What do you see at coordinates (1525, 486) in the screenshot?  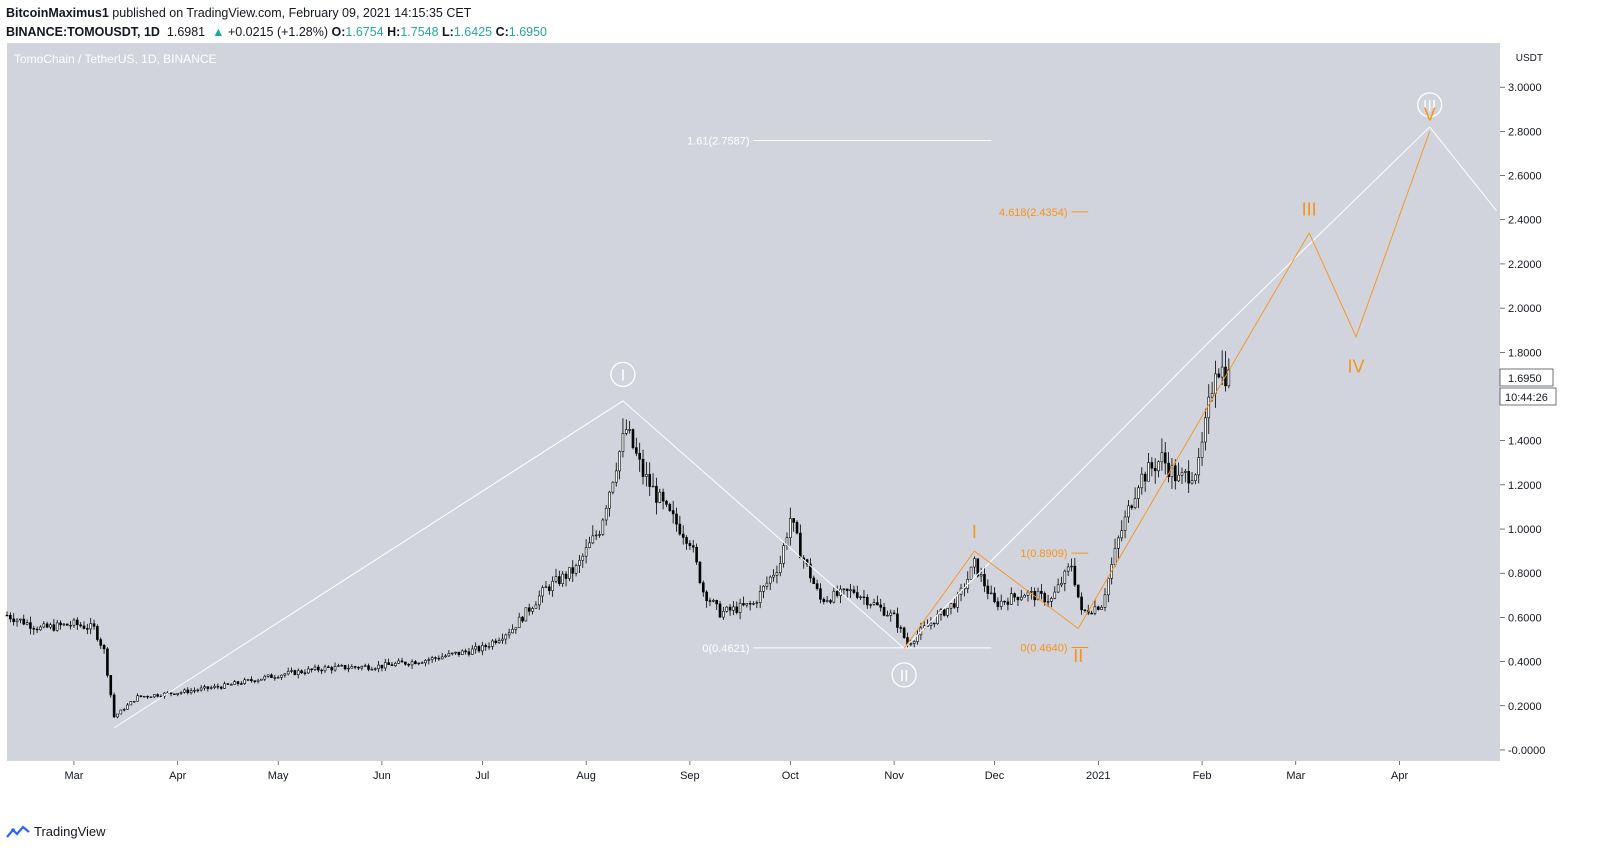 I see `price-tick-label: 1.2000` at bounding box center [1525, 486].